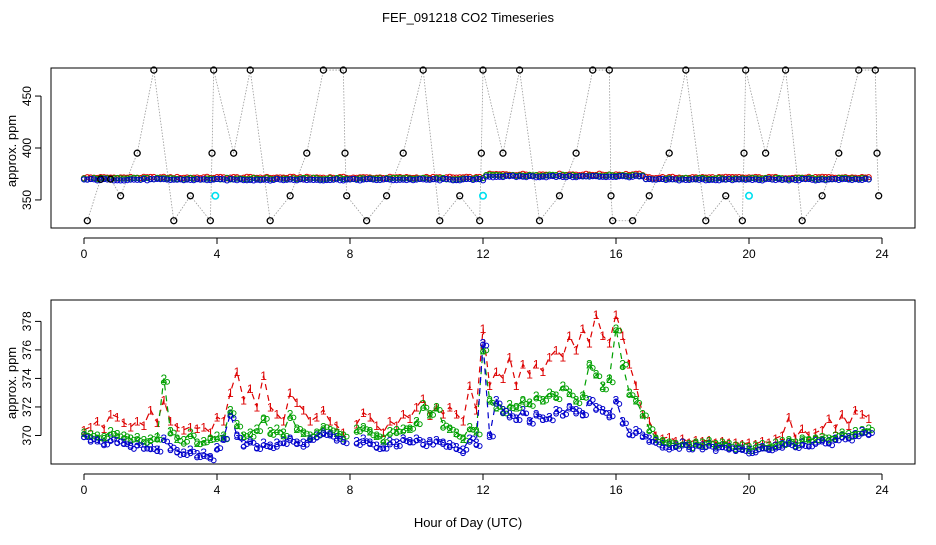 This screenshot has height=545, width=936. What do you see at coordinates (27, 350) in the screenshot?
I see `bottom-y-tick-label: 376` at bounding box center [27, 350].